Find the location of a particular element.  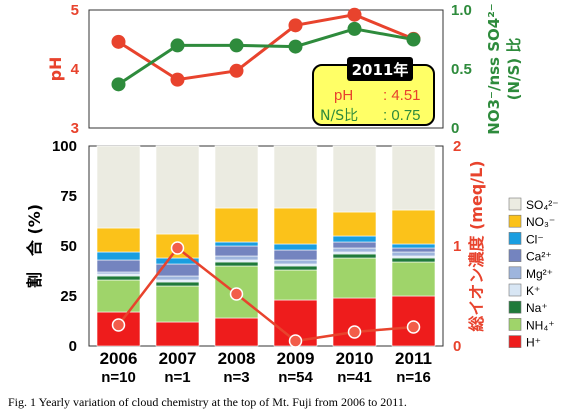

legend-label-4: Mg²⁺ is located at coordinates (539, 274).